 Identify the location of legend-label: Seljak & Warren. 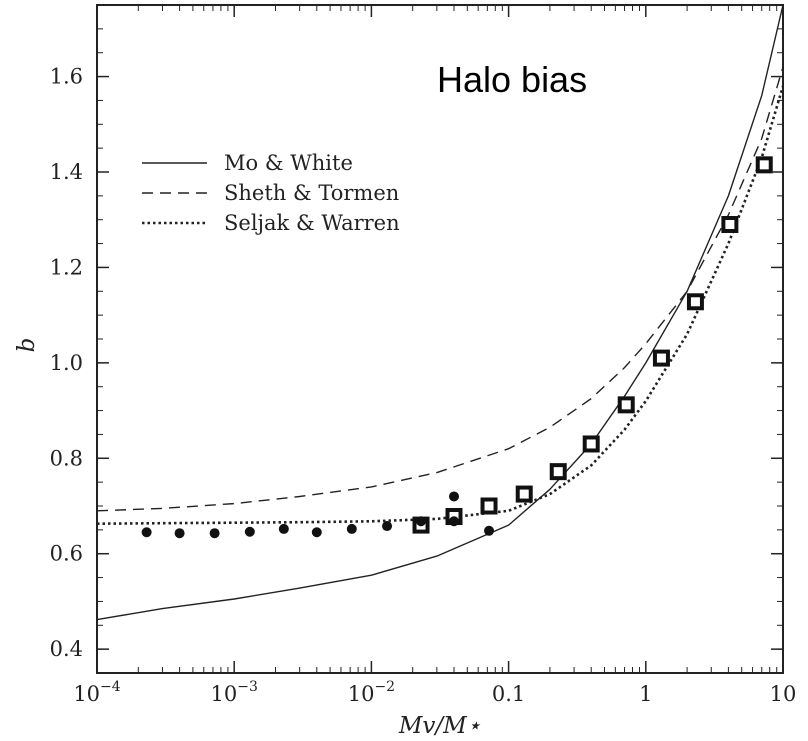
(312, 223).